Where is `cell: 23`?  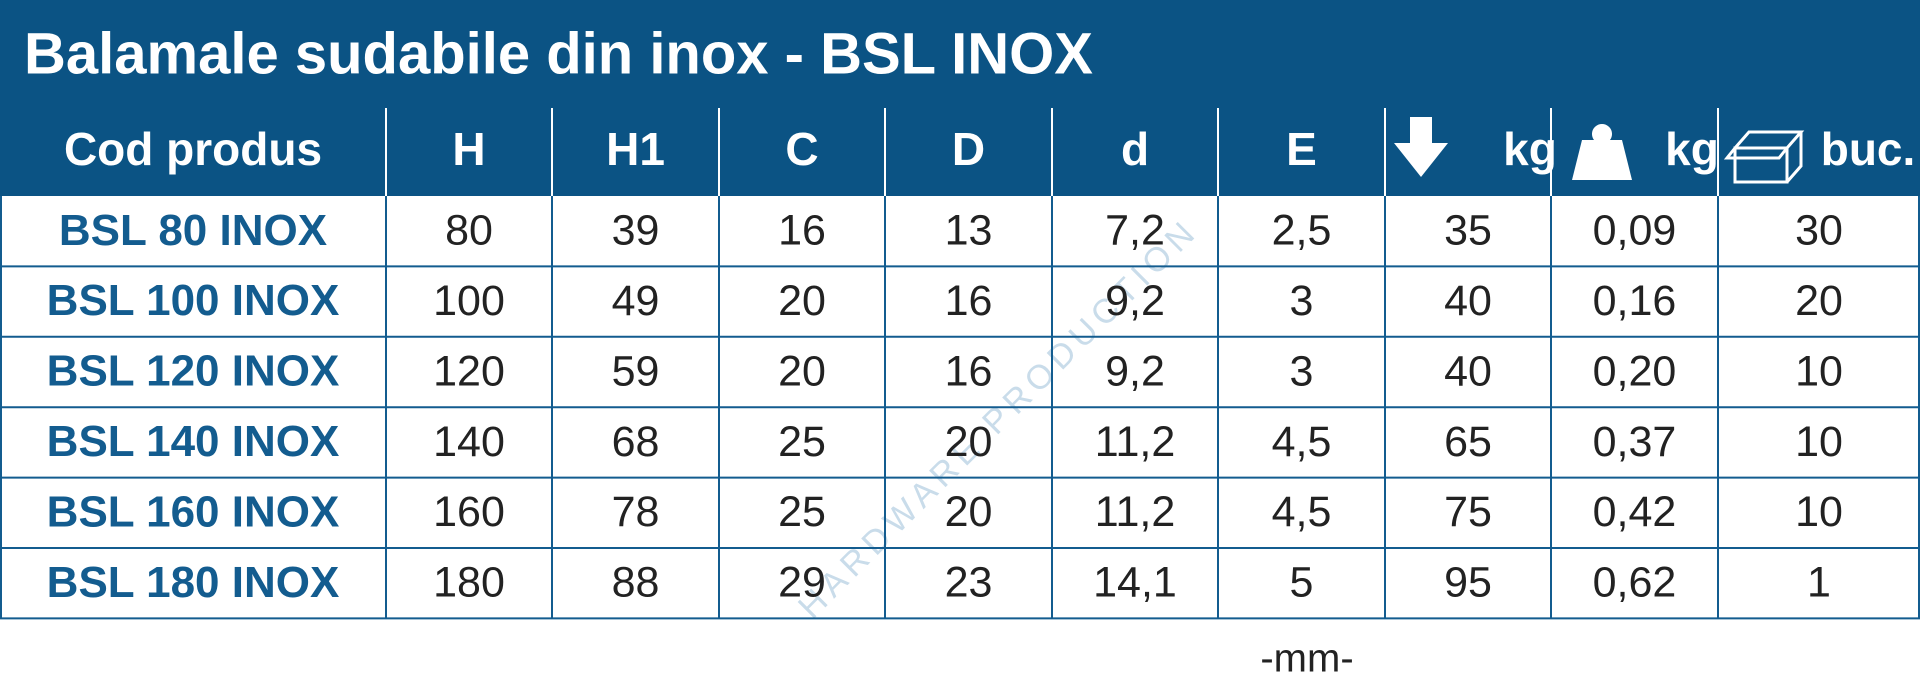 cell: 23 is located at coordinates (969, 583).